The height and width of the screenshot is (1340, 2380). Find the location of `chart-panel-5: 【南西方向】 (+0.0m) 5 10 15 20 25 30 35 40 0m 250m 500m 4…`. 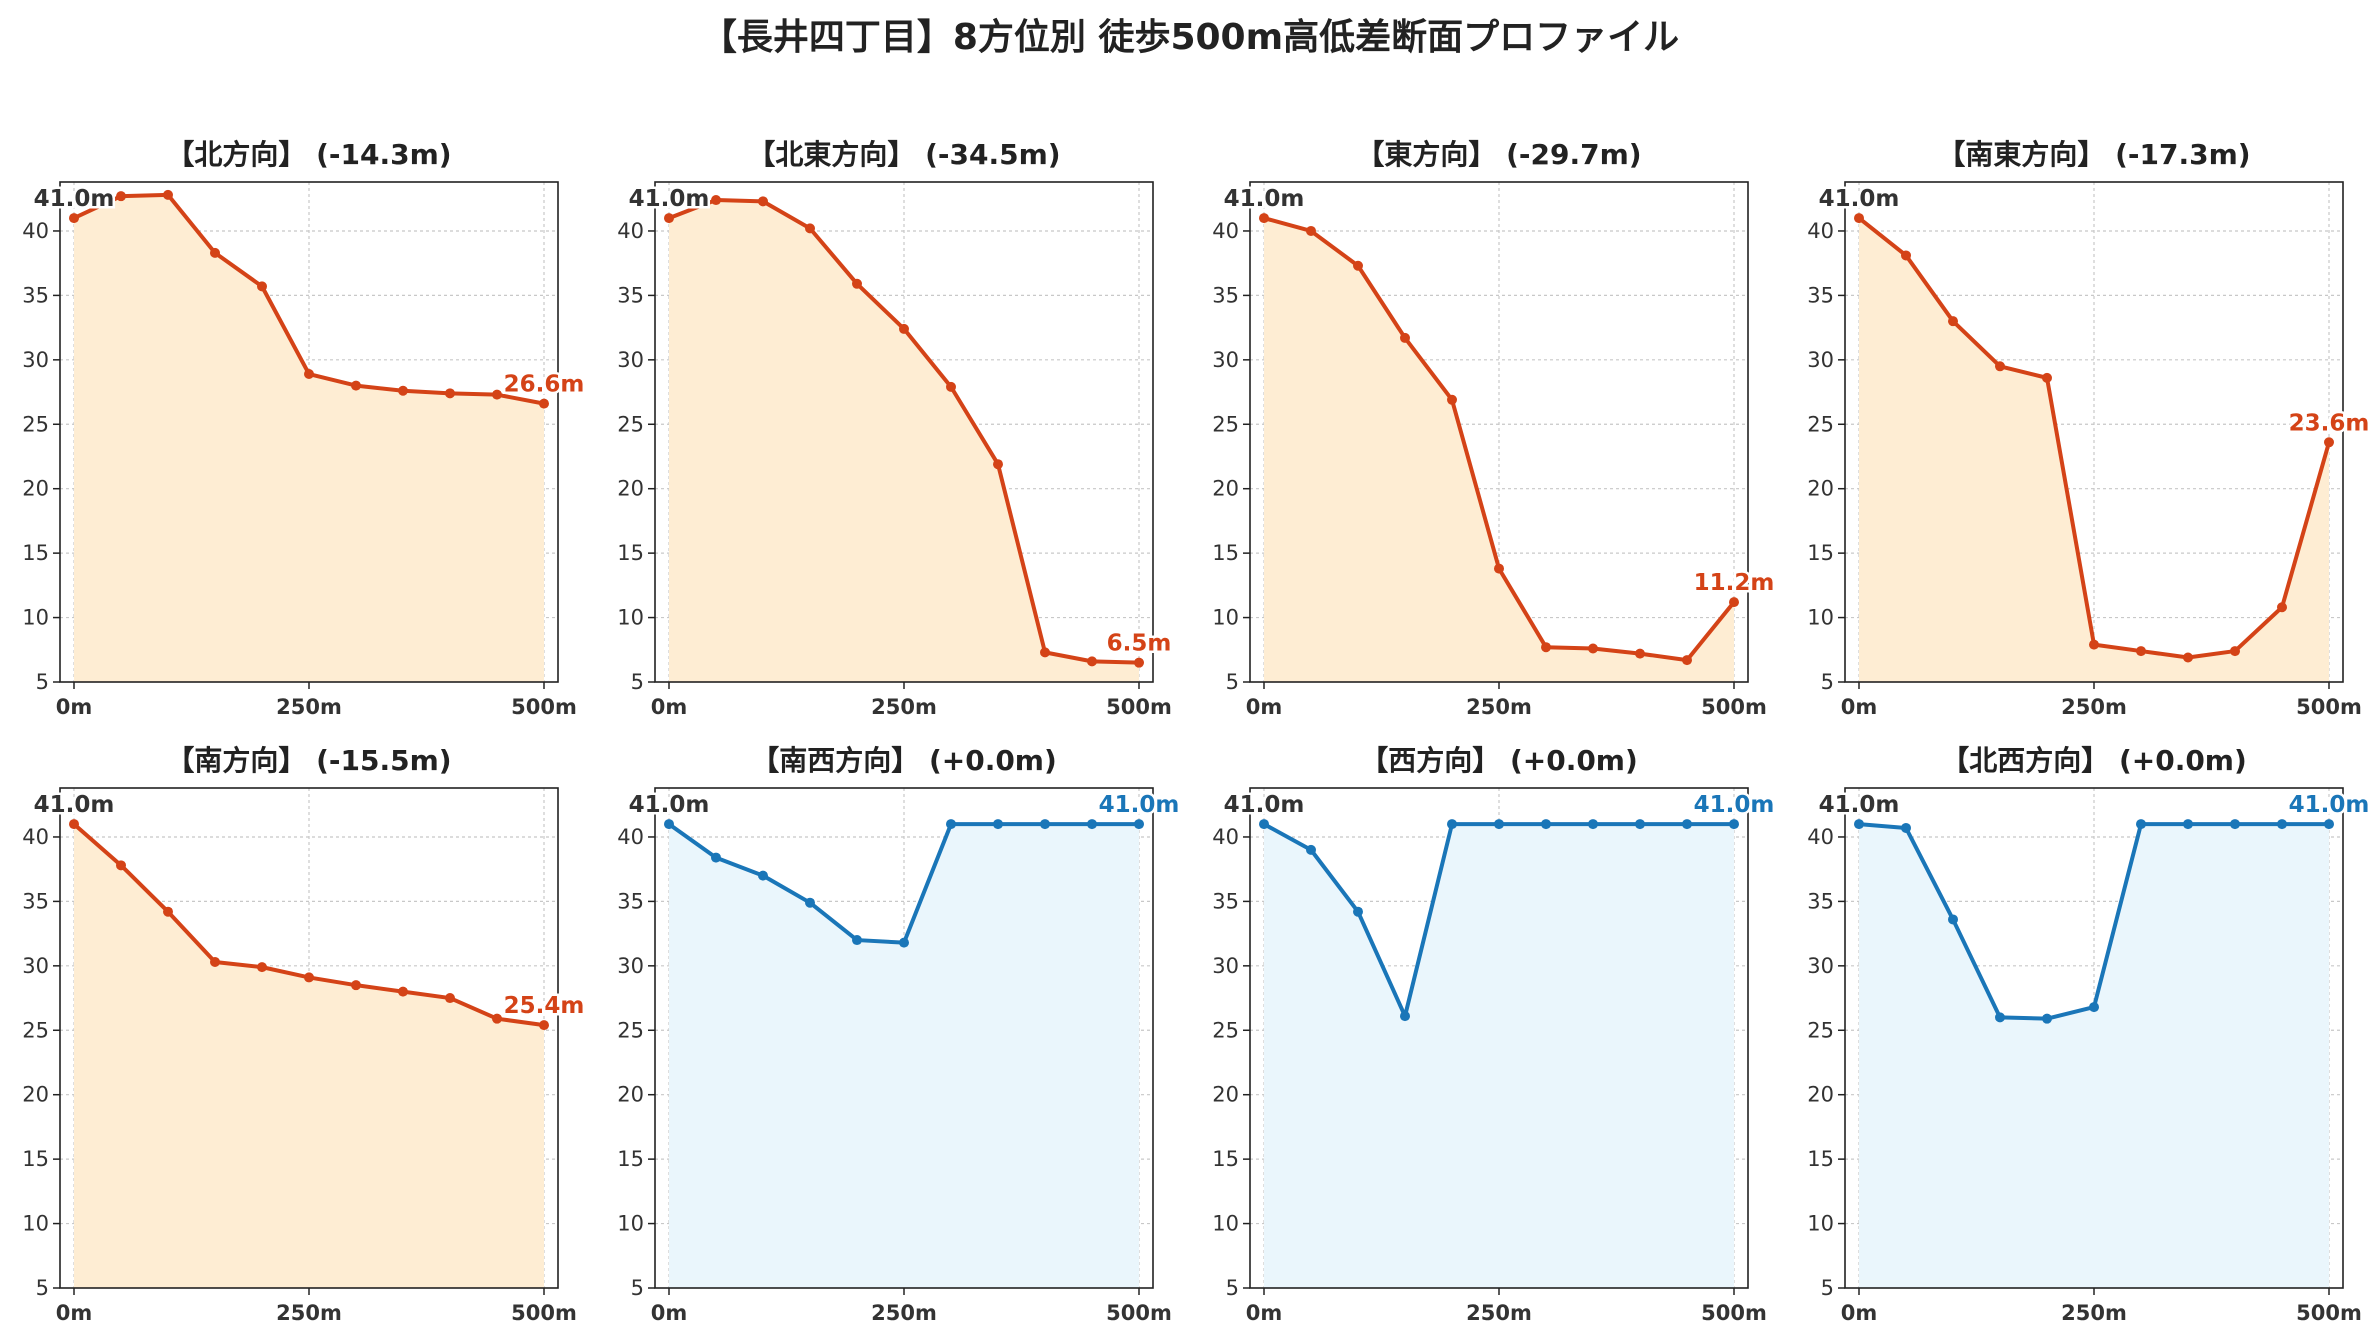

chart-panel-5: 【南西方向】 (+0.0m) 5 10 15 20 25 30 35 40 0m 250m 500m 4… is located at coordinates (899, 1034).